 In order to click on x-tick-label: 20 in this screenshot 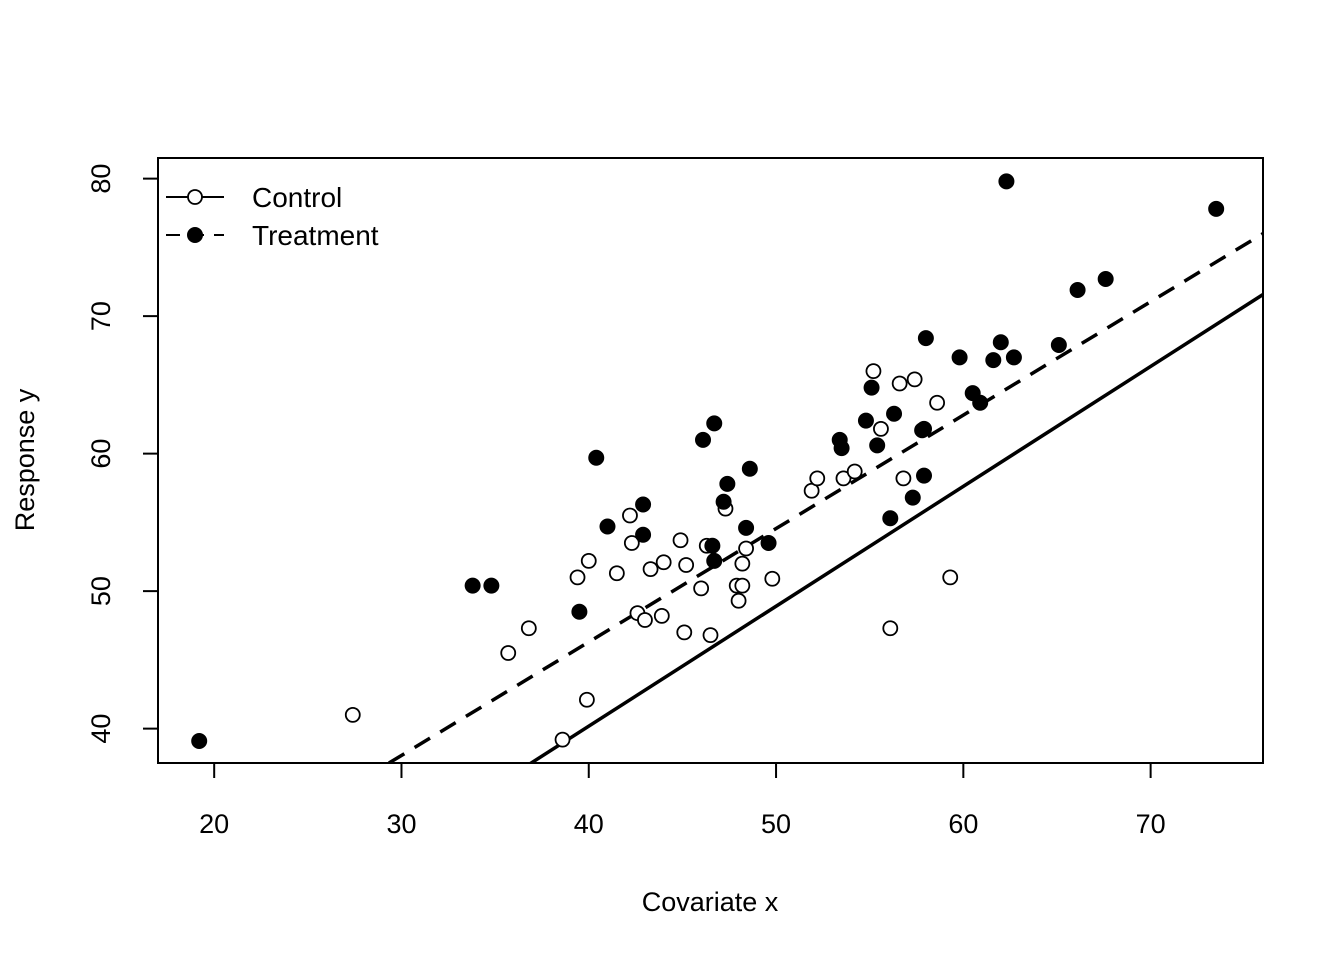, I will do `click(214, 824)`.